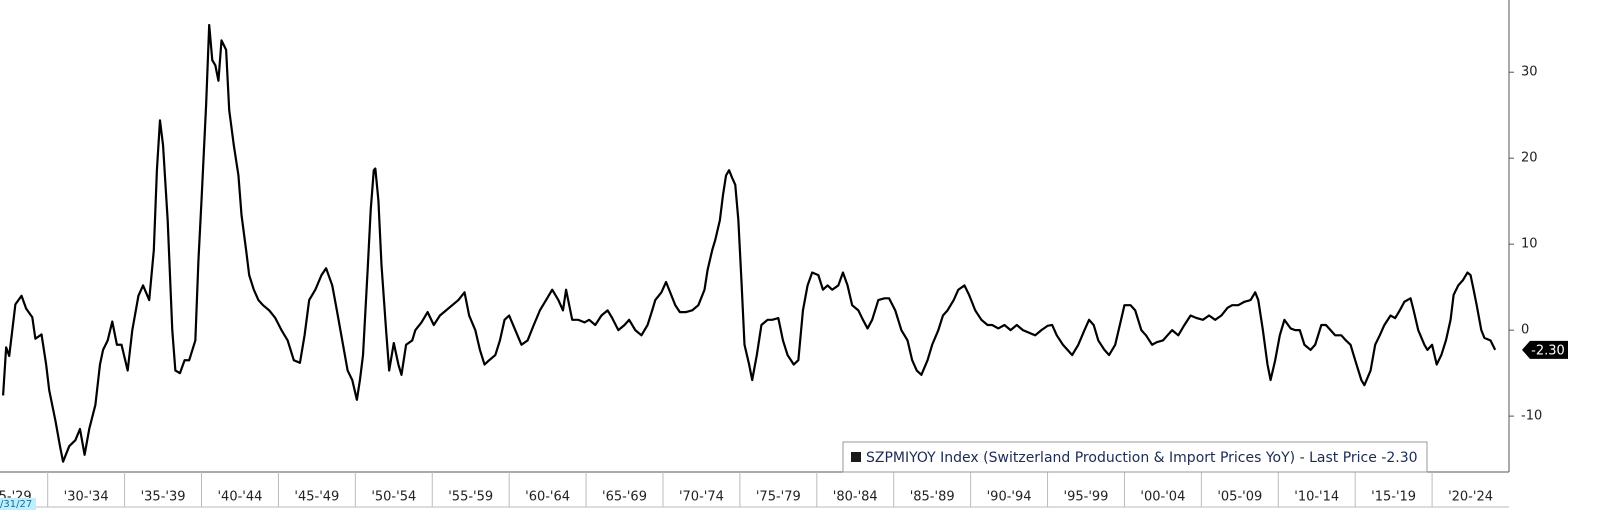 The height and width of the screenshot is (520, 1601). Describe the element at coordinates (1338, 458) in the screenshot. I see `legend-caption: - Last Price` at that location.